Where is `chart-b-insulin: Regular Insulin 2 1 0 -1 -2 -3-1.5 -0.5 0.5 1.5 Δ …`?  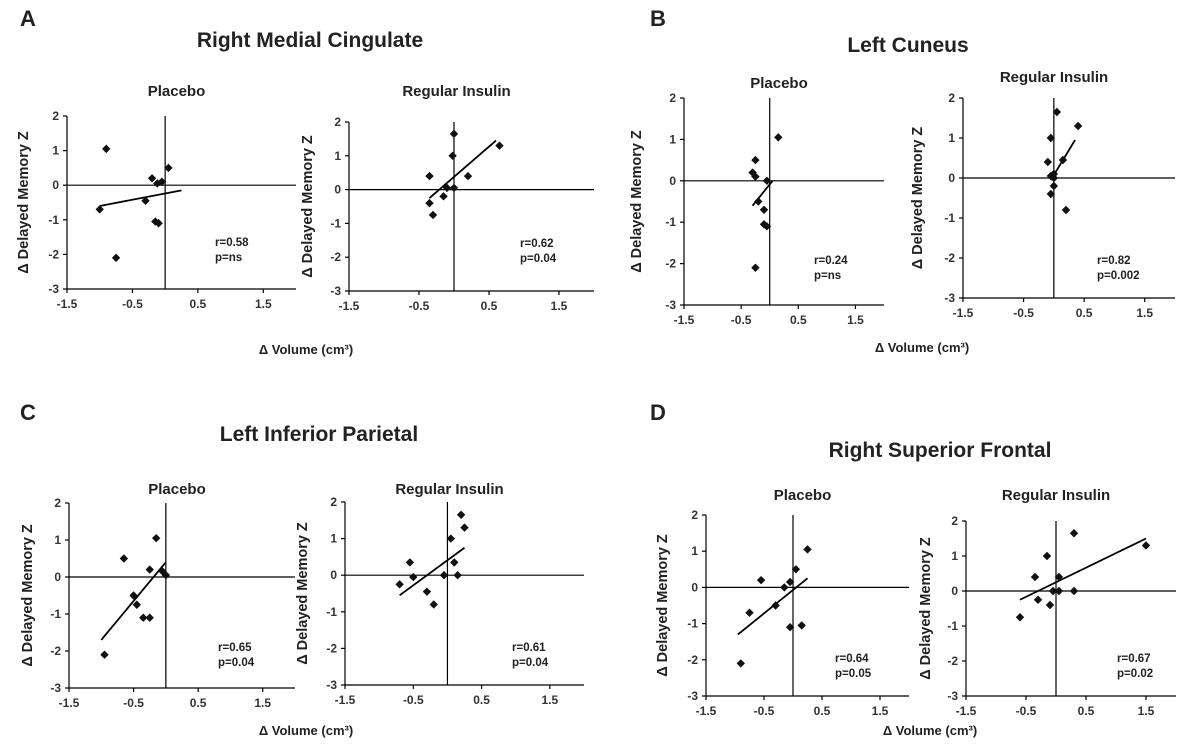 chart-b-insulin: Regular Insulin 2 1 0 -1 -2 -3-1.5 -0.5 0.5 1.5 Δ … is located at coordinates (1042, 194).